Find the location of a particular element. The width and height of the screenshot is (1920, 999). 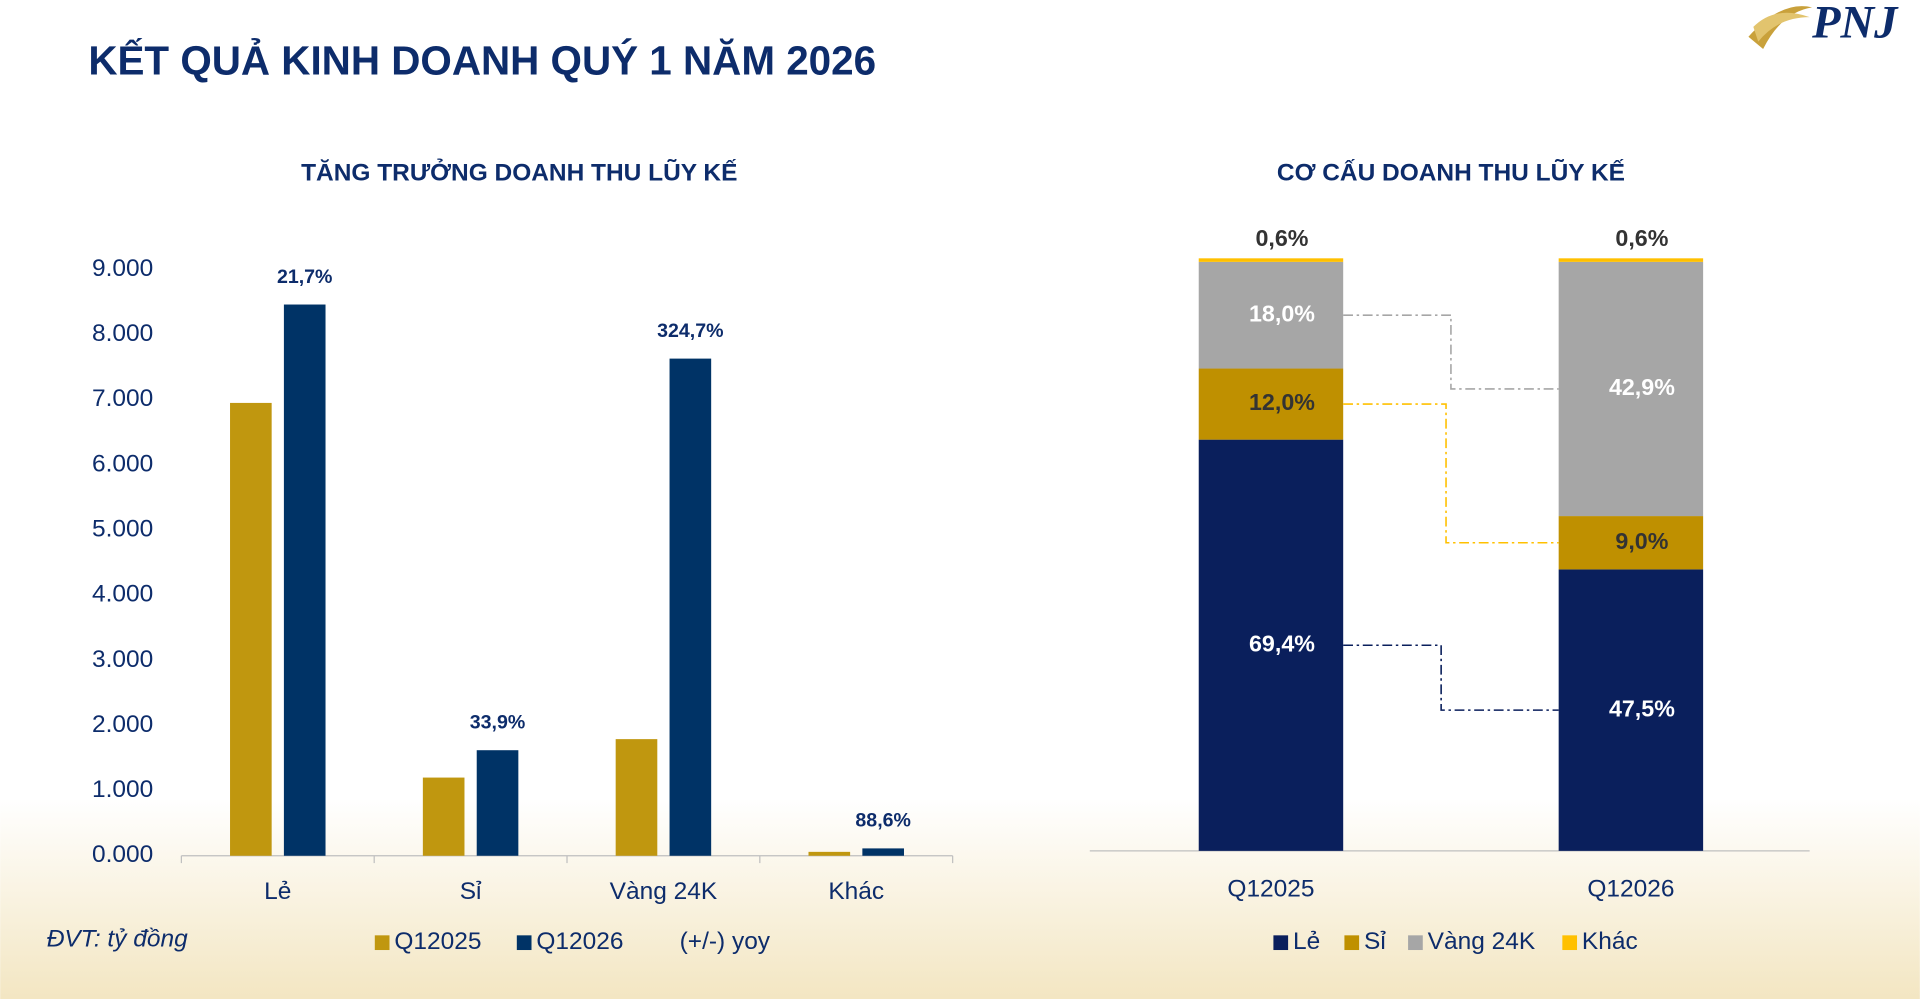

legend-label: Q12025 is located at coordinates (437, 941).